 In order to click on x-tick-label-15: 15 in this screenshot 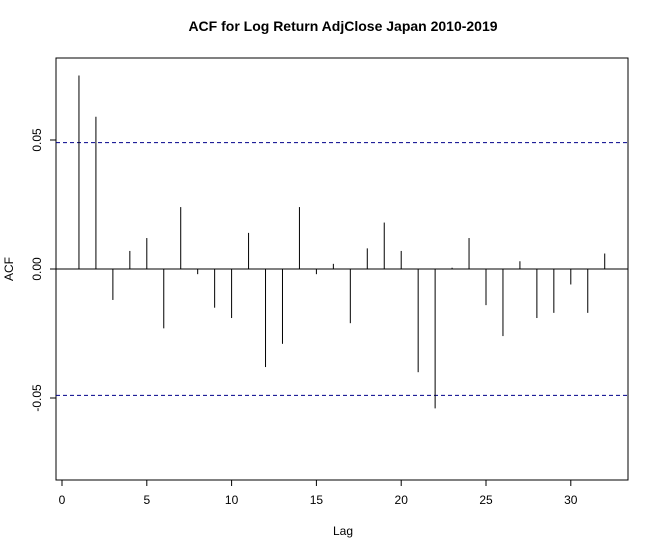, I will do `click(317, 500)`.